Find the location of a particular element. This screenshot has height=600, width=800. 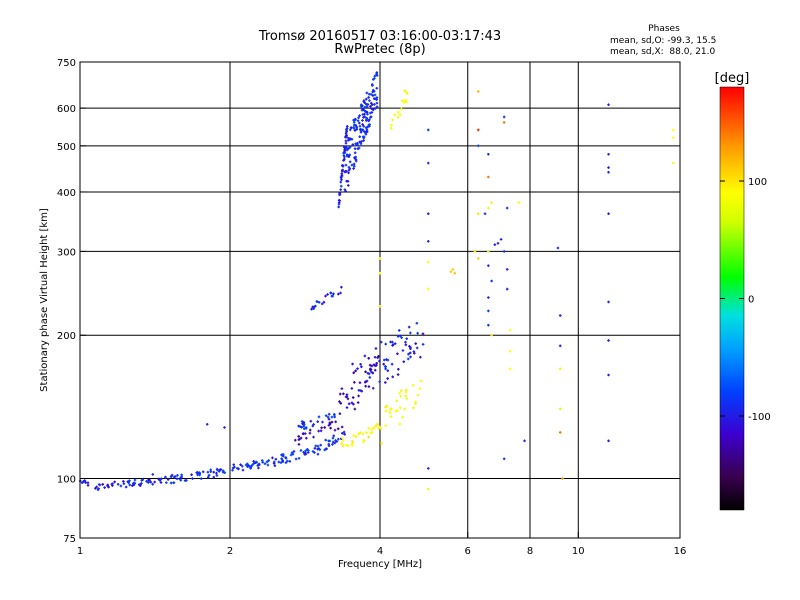

x-axis-label: Frequency [MHz] is located at coordinates (380, 564).